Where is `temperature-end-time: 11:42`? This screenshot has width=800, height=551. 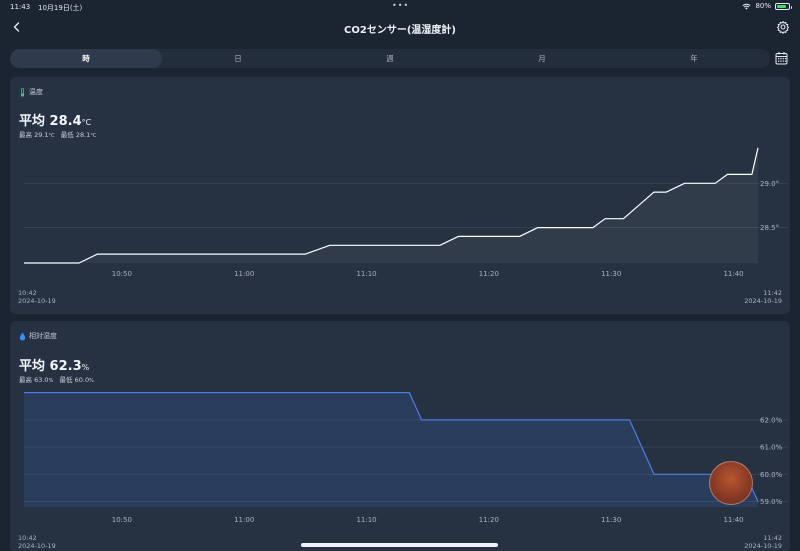 temperature-end-time: 11:42 is located at coordinates (772, 293).